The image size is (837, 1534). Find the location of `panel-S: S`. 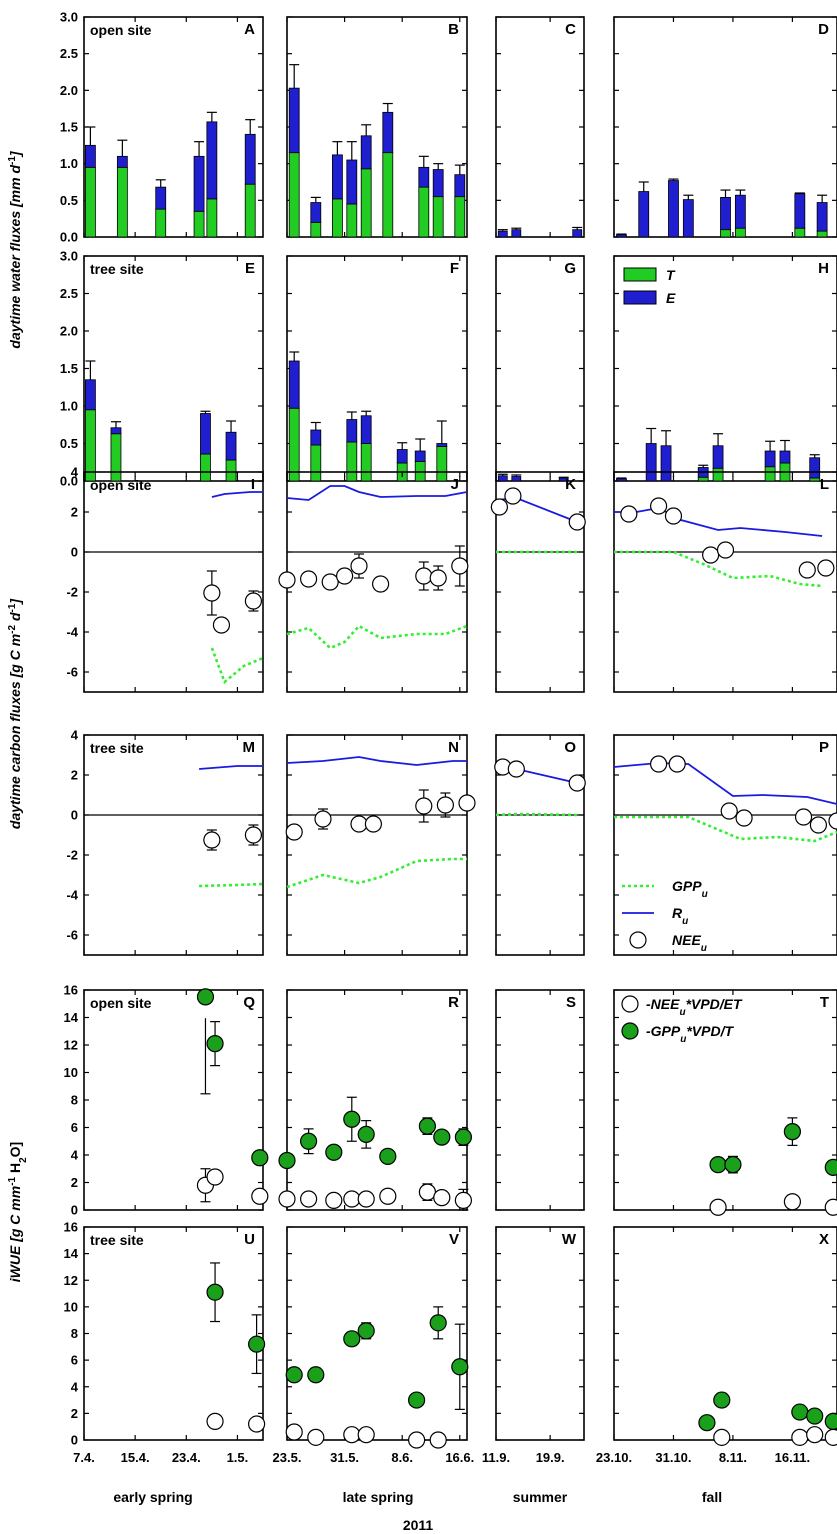

panel-S: S is located at coordinates (540, 1100).